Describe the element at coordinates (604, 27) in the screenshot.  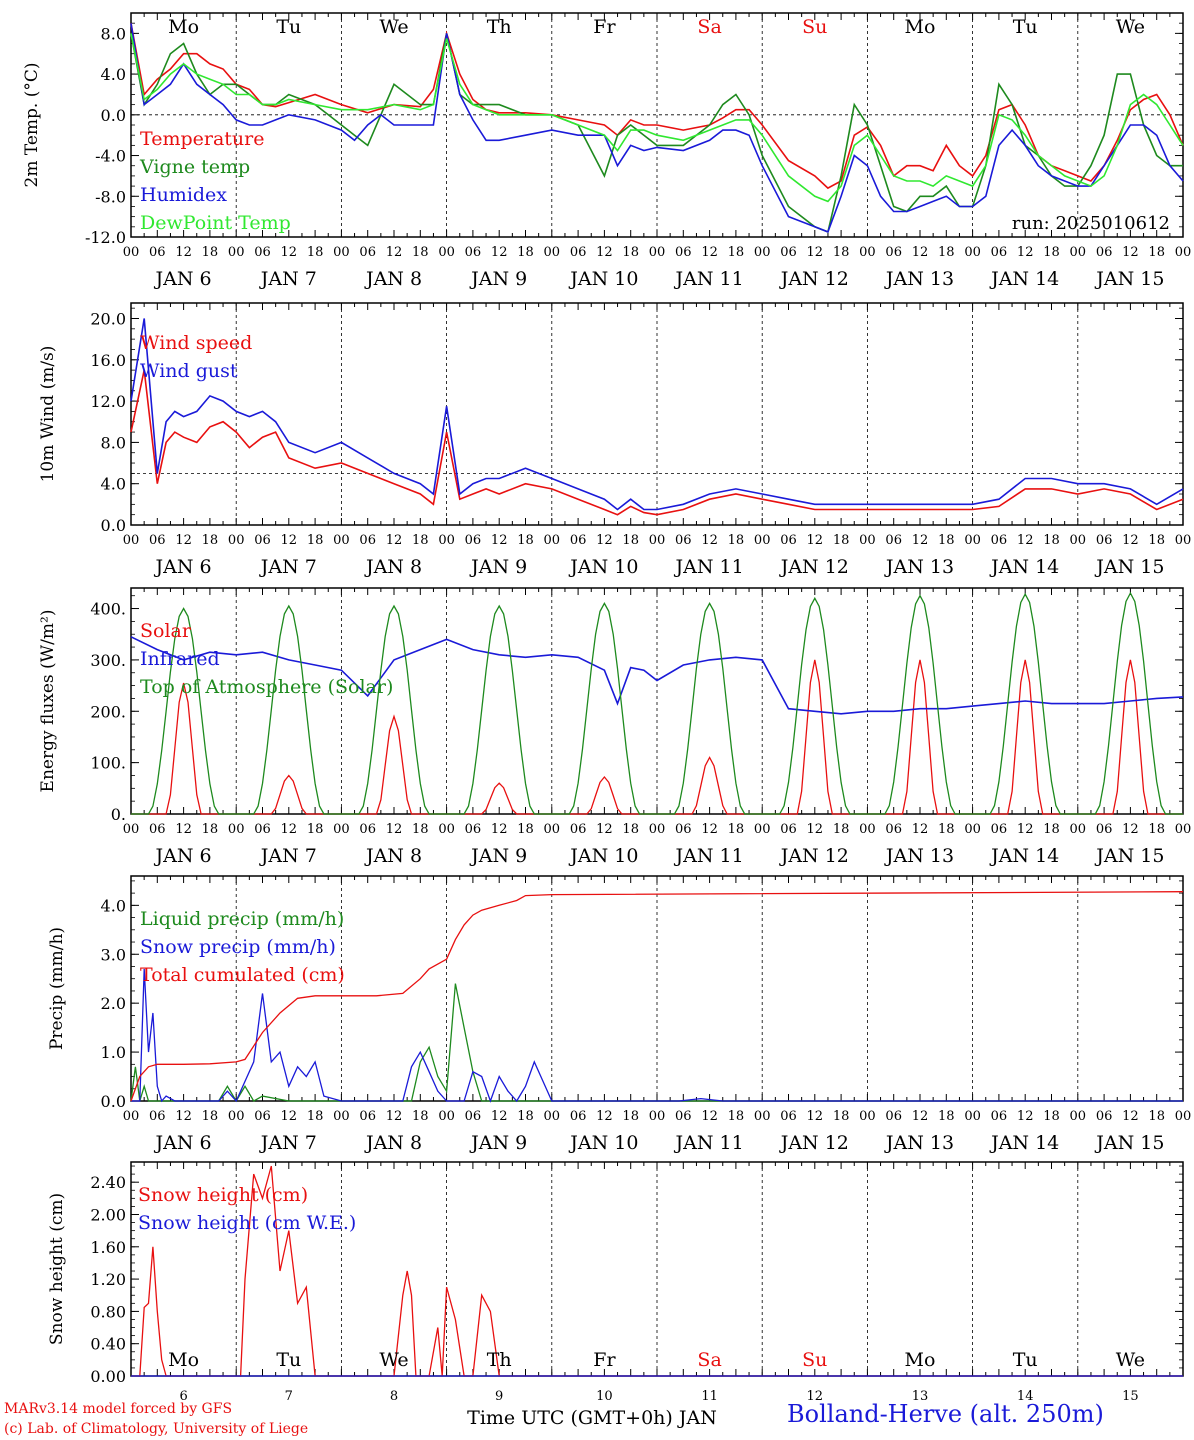
I see `weekday-label: Fr` at that location.